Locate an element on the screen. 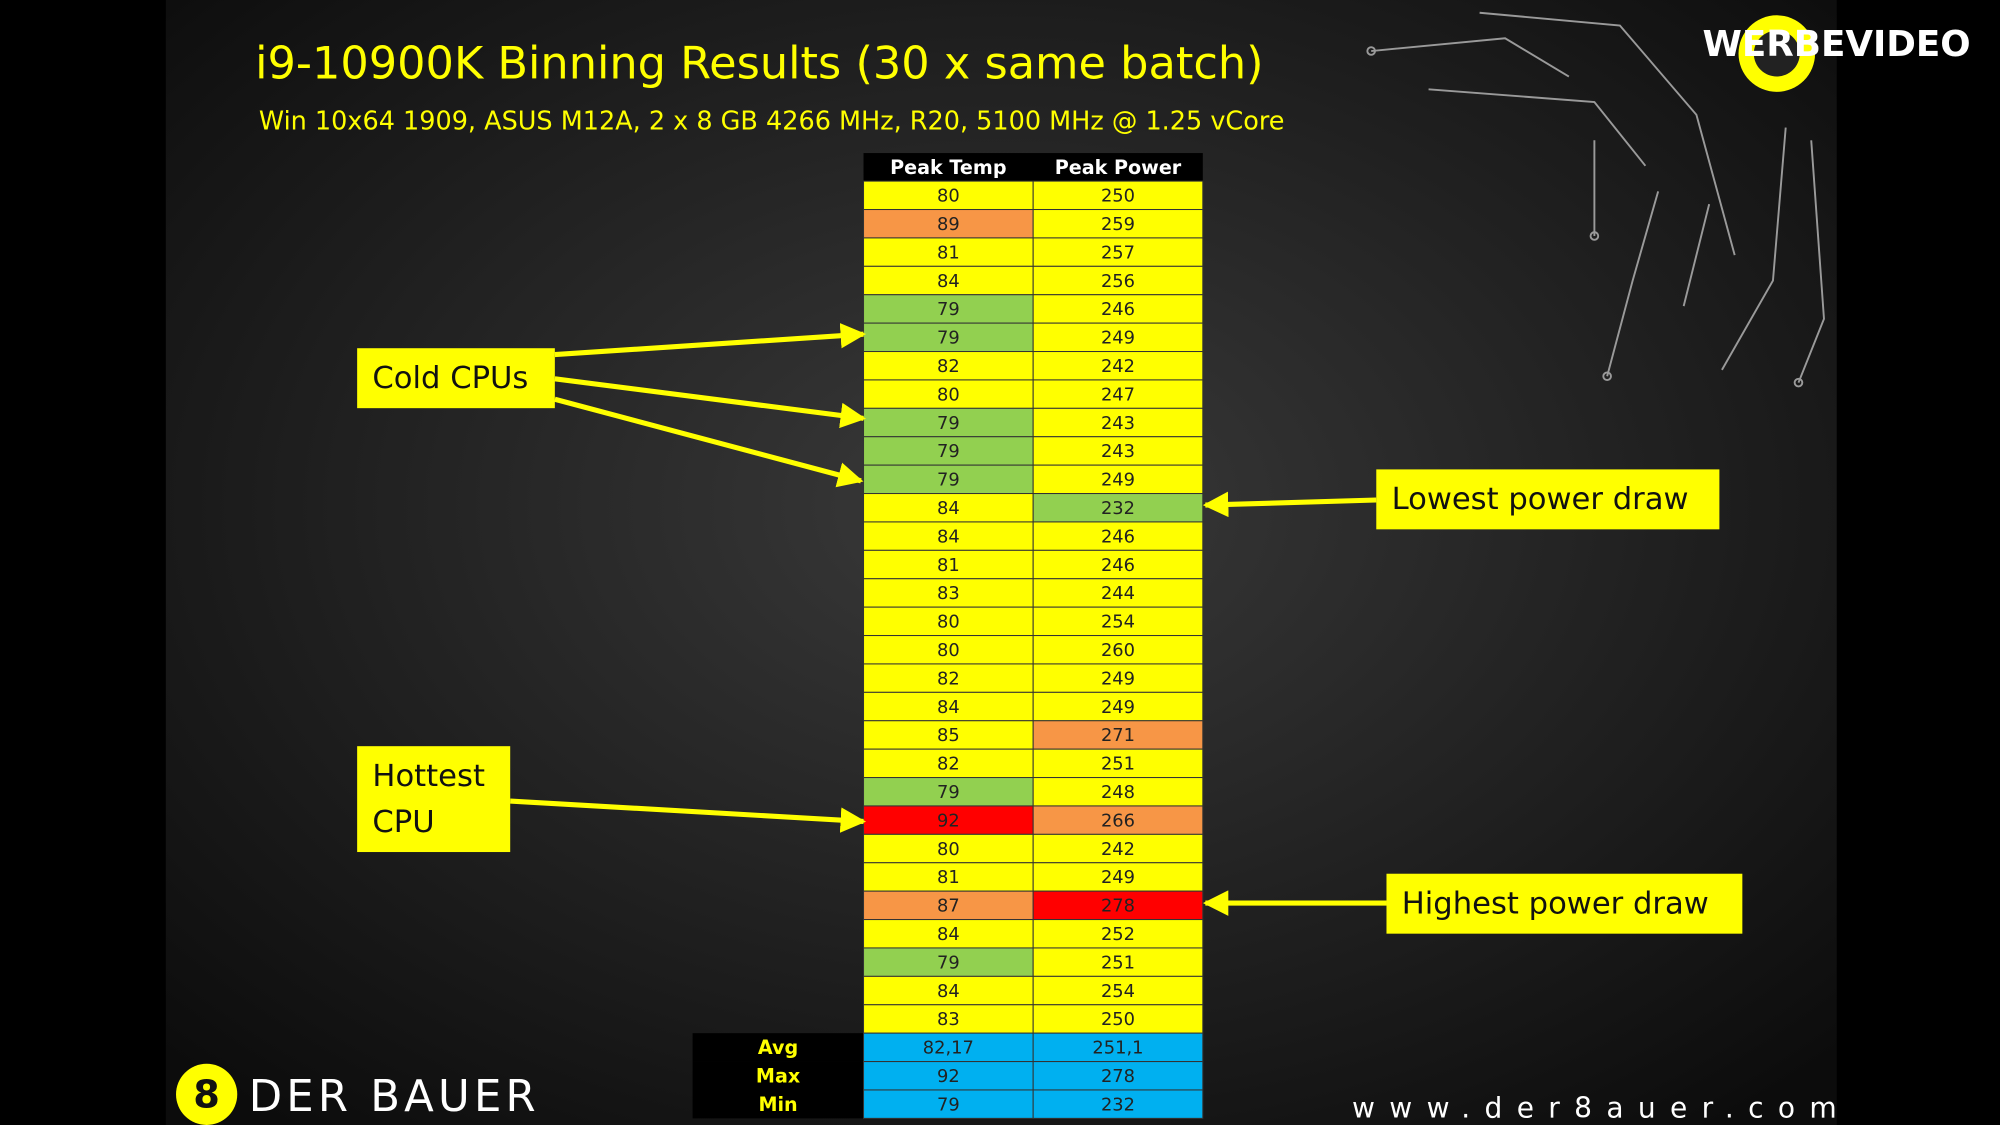 This screenshot has height=1125, width=2000. column-header: Peak Temp is located at coordinates (948, 167).